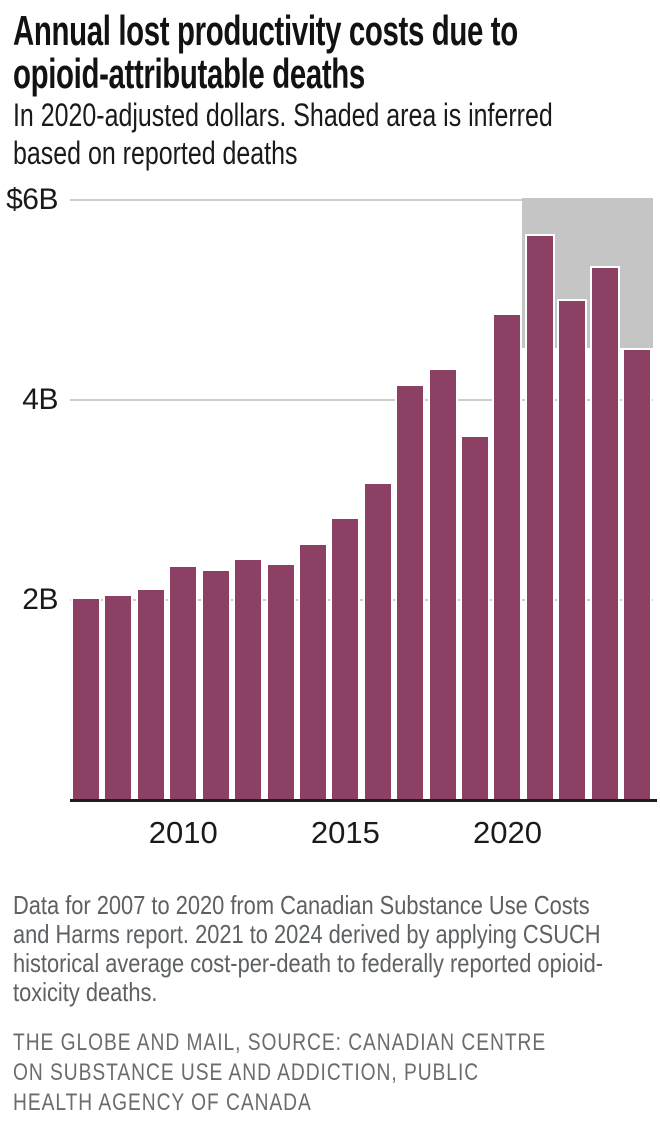  Describe the element at coordinates (345, 658) in the screenshot. I see `bar-2015` at that location.